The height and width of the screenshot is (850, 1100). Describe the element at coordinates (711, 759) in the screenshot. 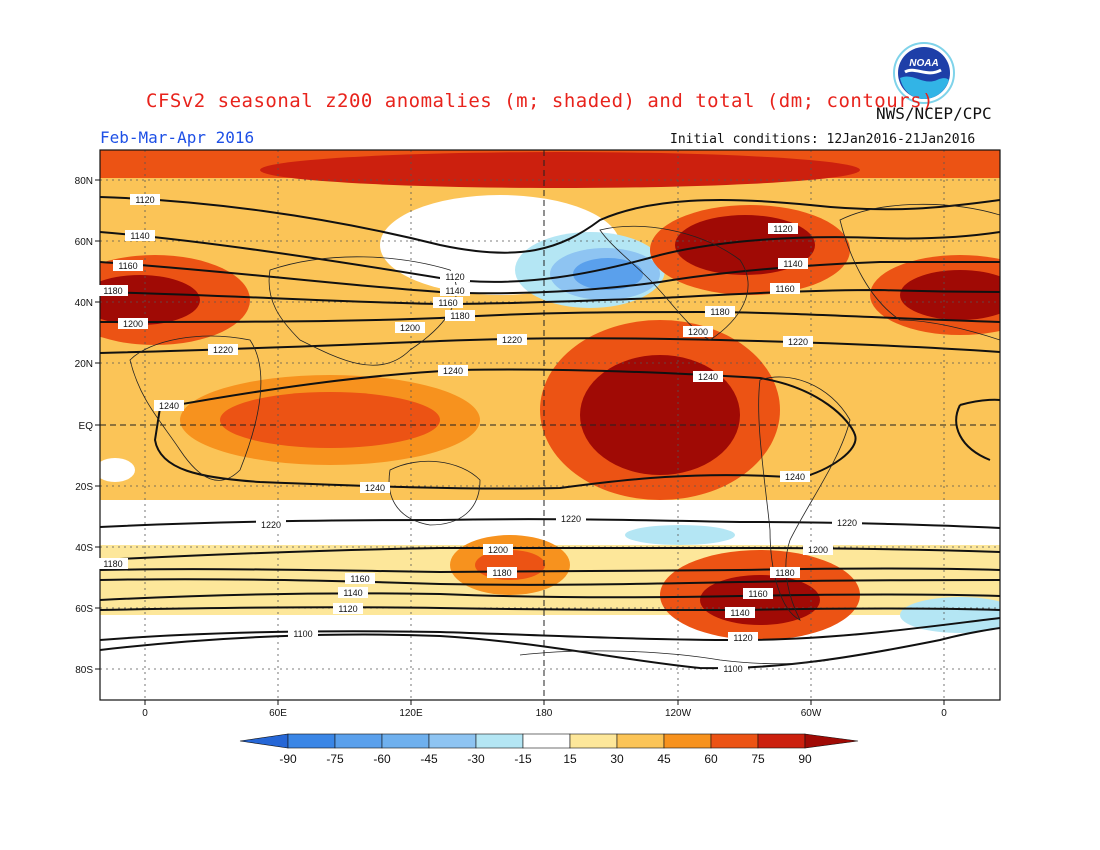

I see `colorbar-label: 60` at that location.